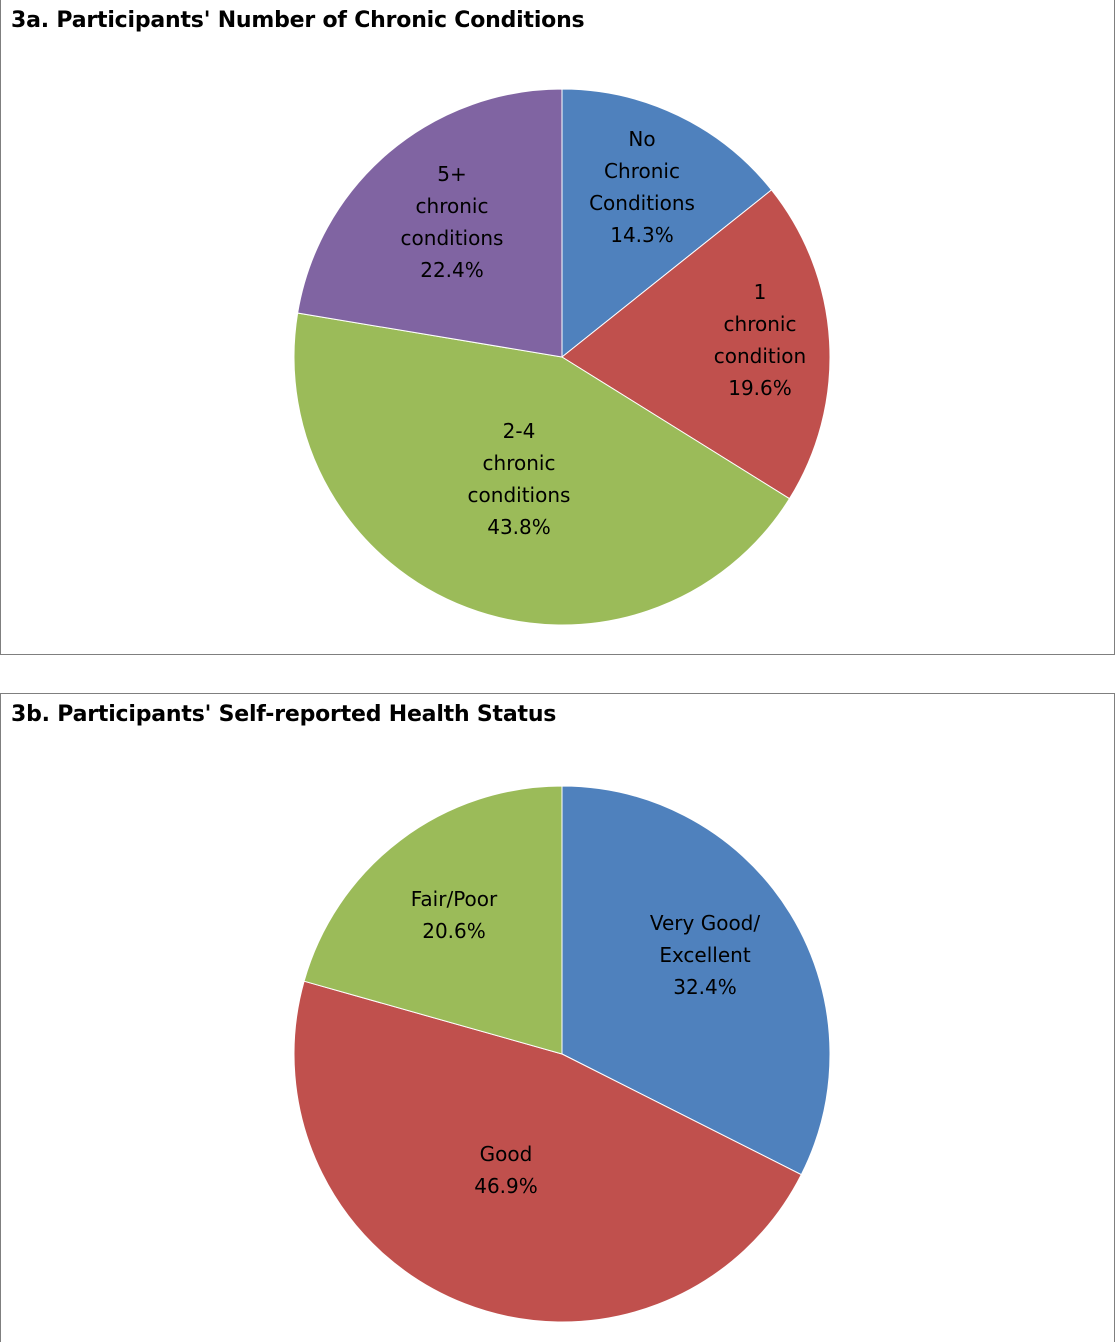 This screenshot has height=1343, width=1115. I want to click on slice-data-label: 5+ chronic conditions 22.4%, so click(452, 222).